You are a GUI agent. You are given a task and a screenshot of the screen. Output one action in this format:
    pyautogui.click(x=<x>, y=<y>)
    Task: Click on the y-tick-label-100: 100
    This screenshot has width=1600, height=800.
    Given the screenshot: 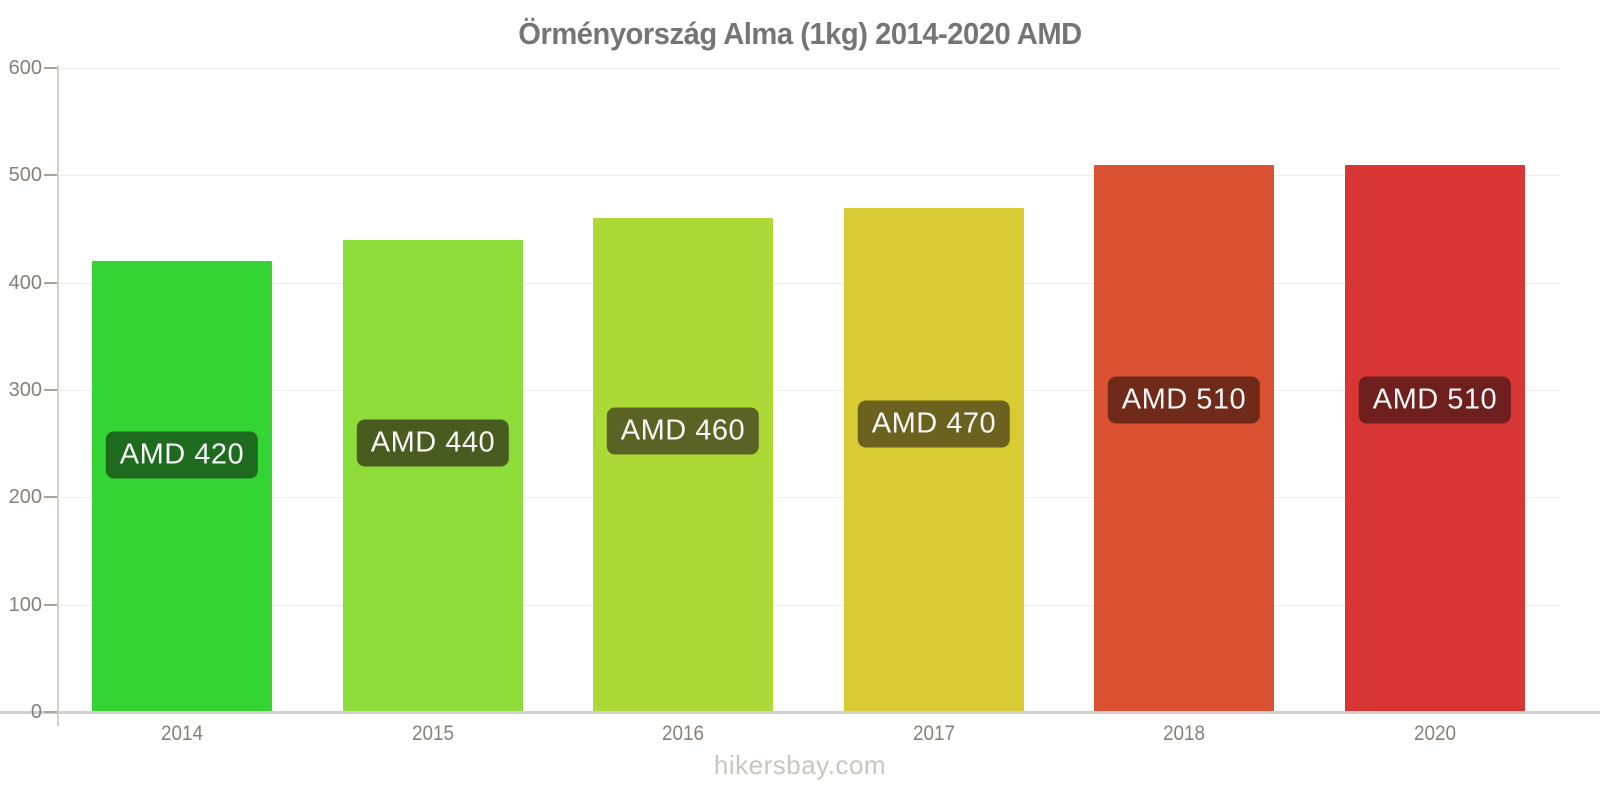 What is the action you would take?
    pyautogui.click(x=25, y=605)
    